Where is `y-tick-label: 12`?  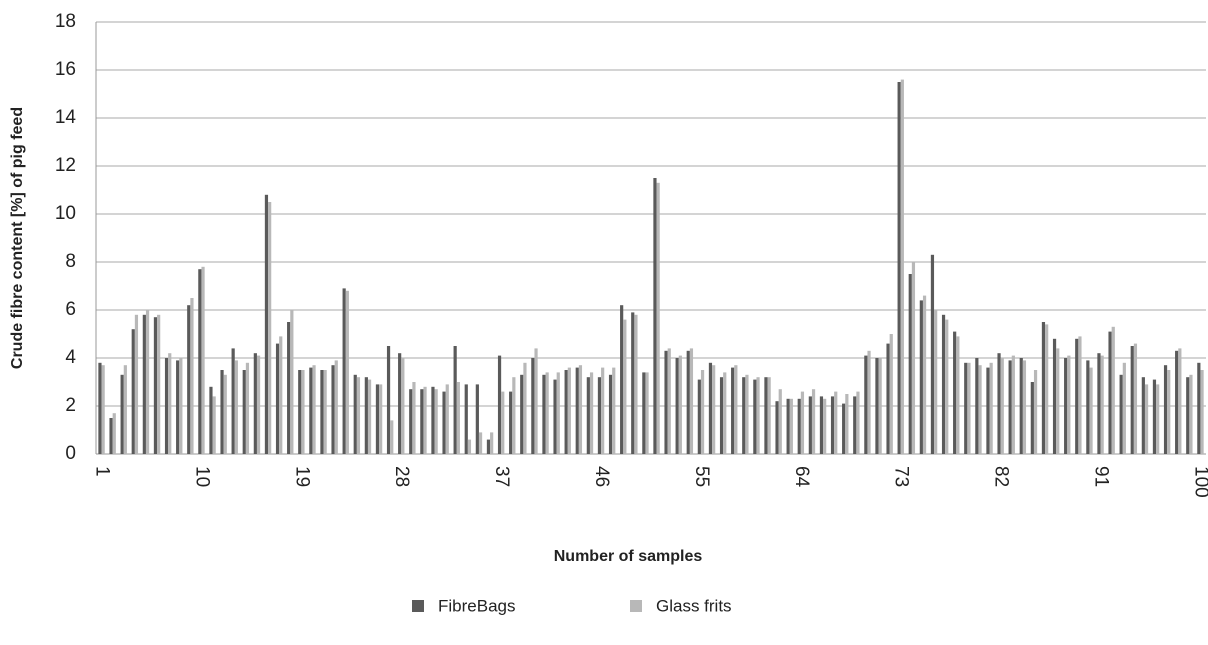
y-tick-label: 12 is located at coordinates (65, 165).